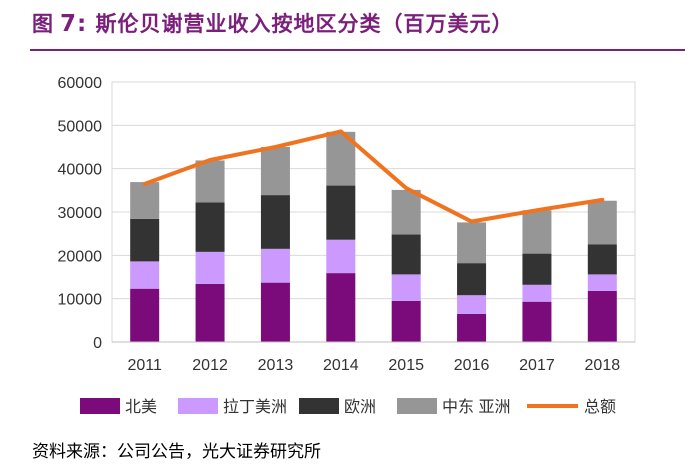 This screenshot has height=475, width=700. What do you see at coordinates (304, 24) in the screenshot?
I see `figure-title: 斯伦贝谢营业收入按地区分类（百万美元）` at bounding box center [304, 24].